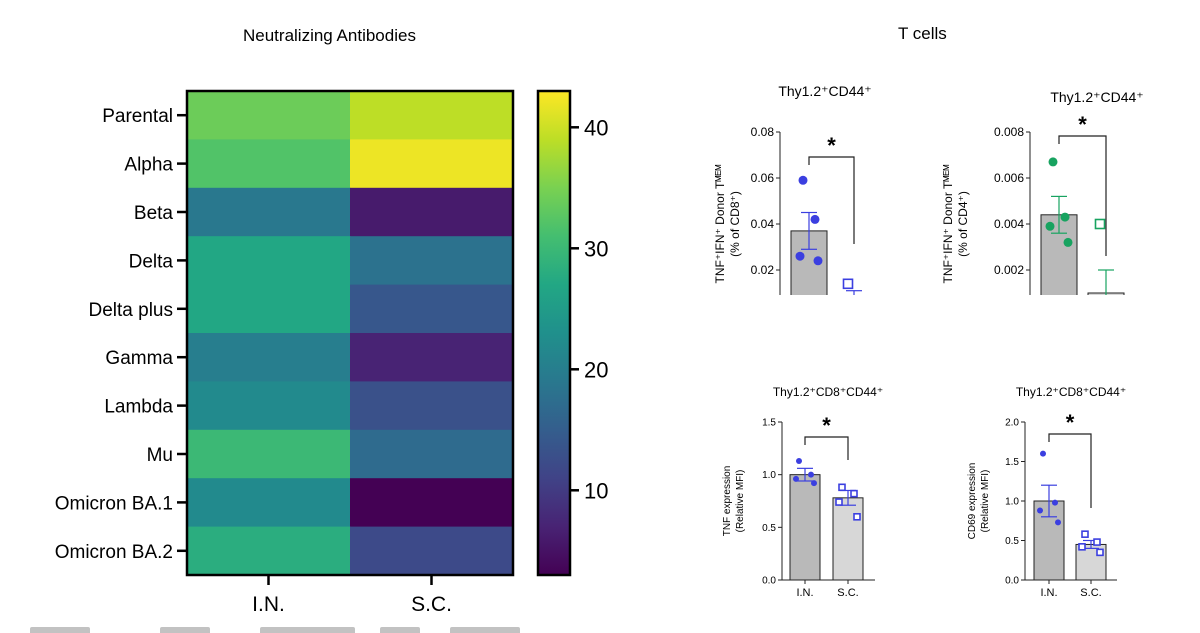  What do you see at coordinates (848, 539) in the screenshot?
I see `bar-sc` at bounding box center [848, 539].